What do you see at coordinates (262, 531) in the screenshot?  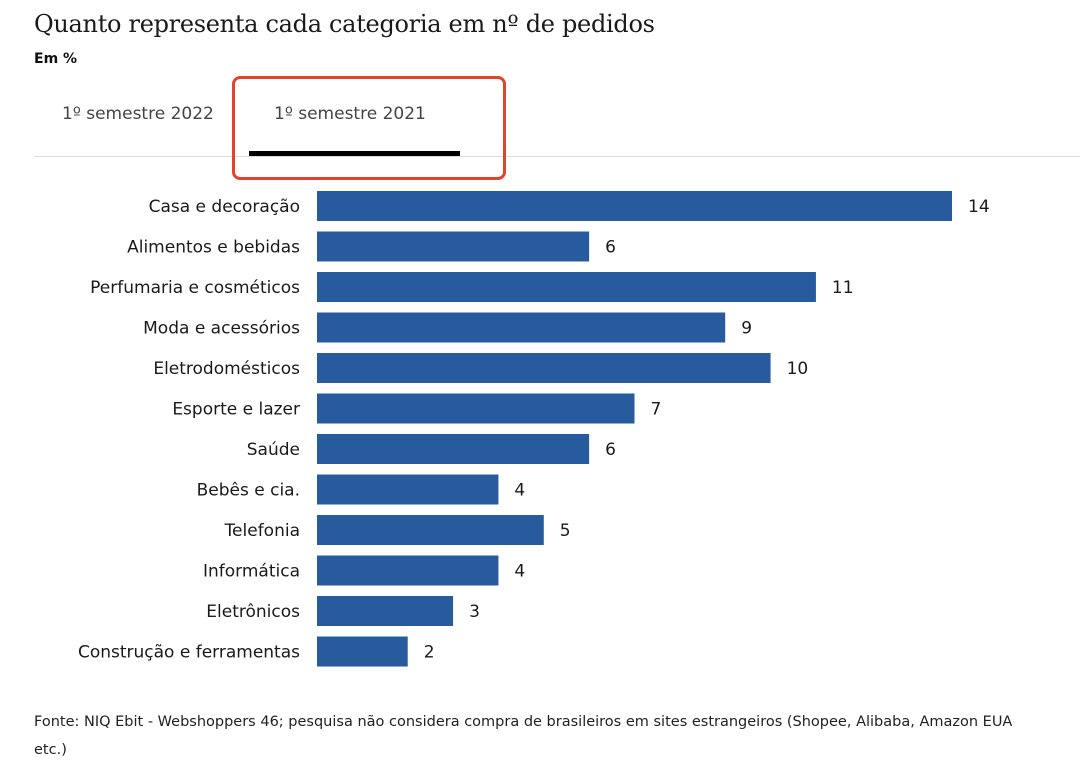 I see `category-label: Telefonia` at bounding box center [262, 531].